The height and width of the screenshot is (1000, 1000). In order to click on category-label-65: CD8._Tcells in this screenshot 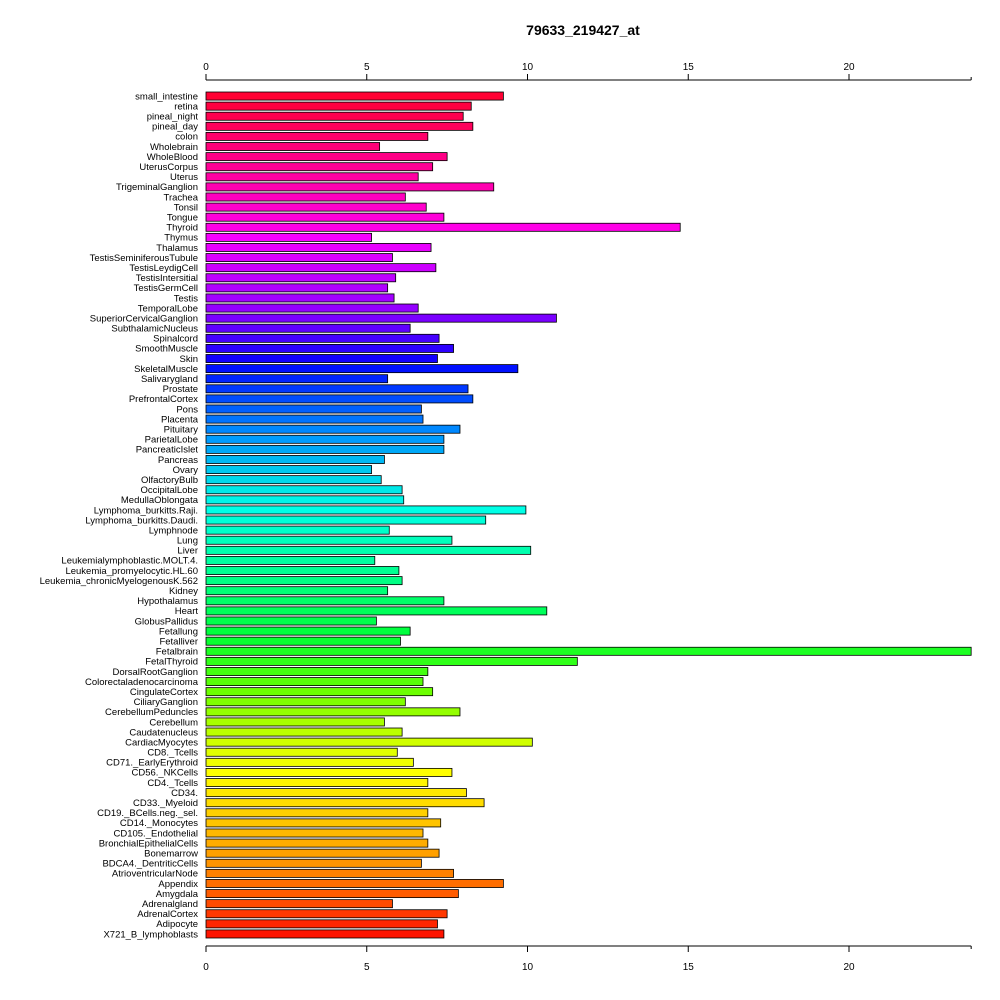, I will do `click(172, 753)`.